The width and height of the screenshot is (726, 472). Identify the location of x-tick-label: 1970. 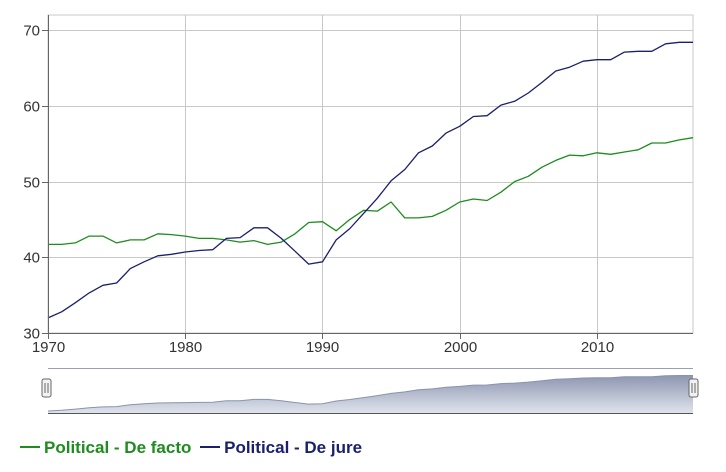
(48, 347).